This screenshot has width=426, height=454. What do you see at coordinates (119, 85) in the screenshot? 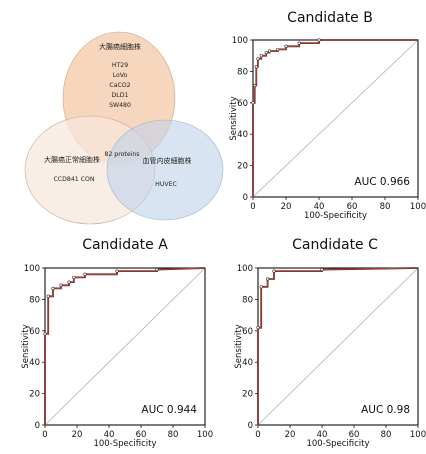
I see `venn-item: CaCO2` at bounding box center [119, 85].